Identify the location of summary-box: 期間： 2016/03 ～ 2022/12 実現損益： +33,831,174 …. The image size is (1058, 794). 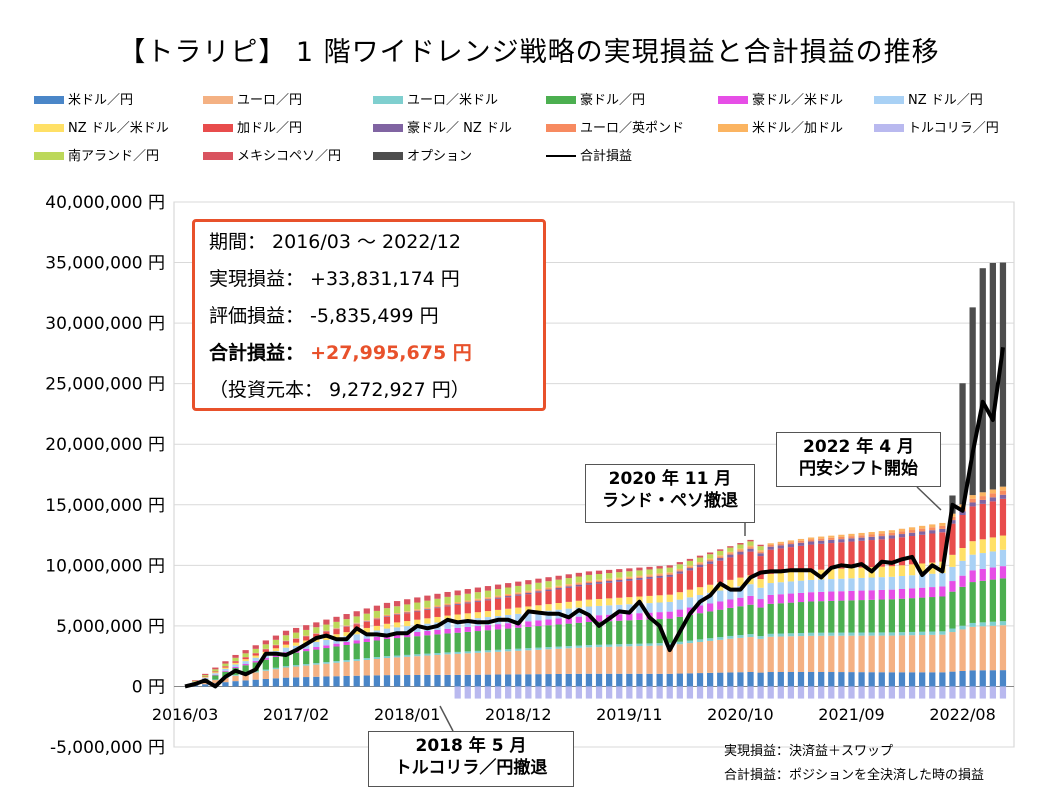
(369, 315).